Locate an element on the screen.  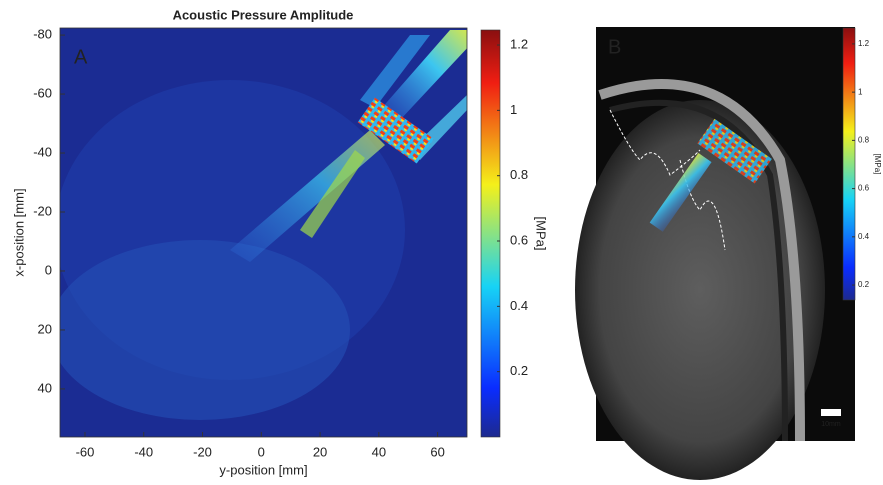
y-axis-label: x-position [mm] is located at coordinates (18, 232).